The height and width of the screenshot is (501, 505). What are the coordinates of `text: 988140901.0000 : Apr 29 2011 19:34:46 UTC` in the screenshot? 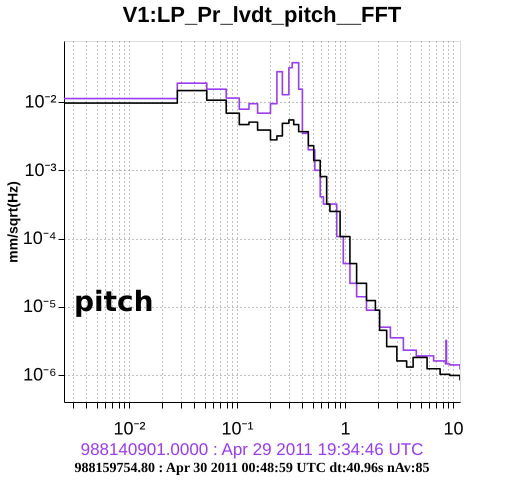 It's located at (252, 449).